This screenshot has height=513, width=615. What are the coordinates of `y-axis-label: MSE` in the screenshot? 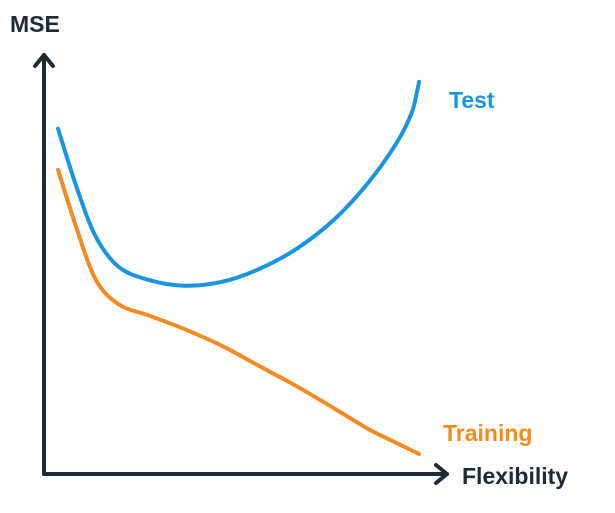 It's located at (35, 24).